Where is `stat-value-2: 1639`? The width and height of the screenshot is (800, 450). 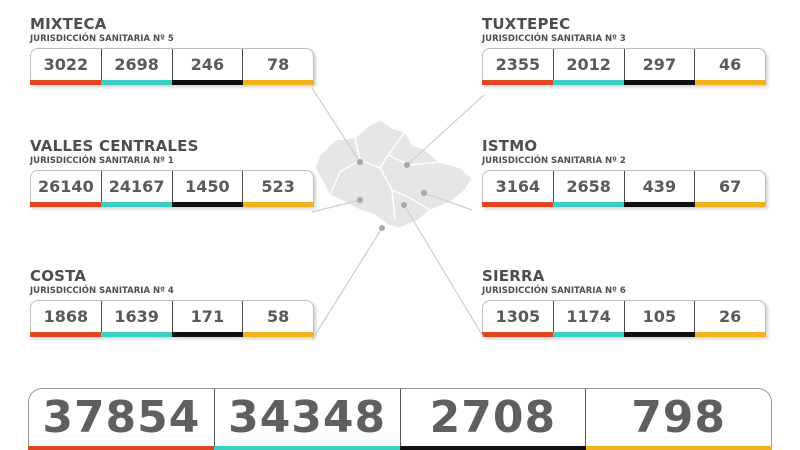 stat-value-2: 1639 is located at coordinates (136, 316).